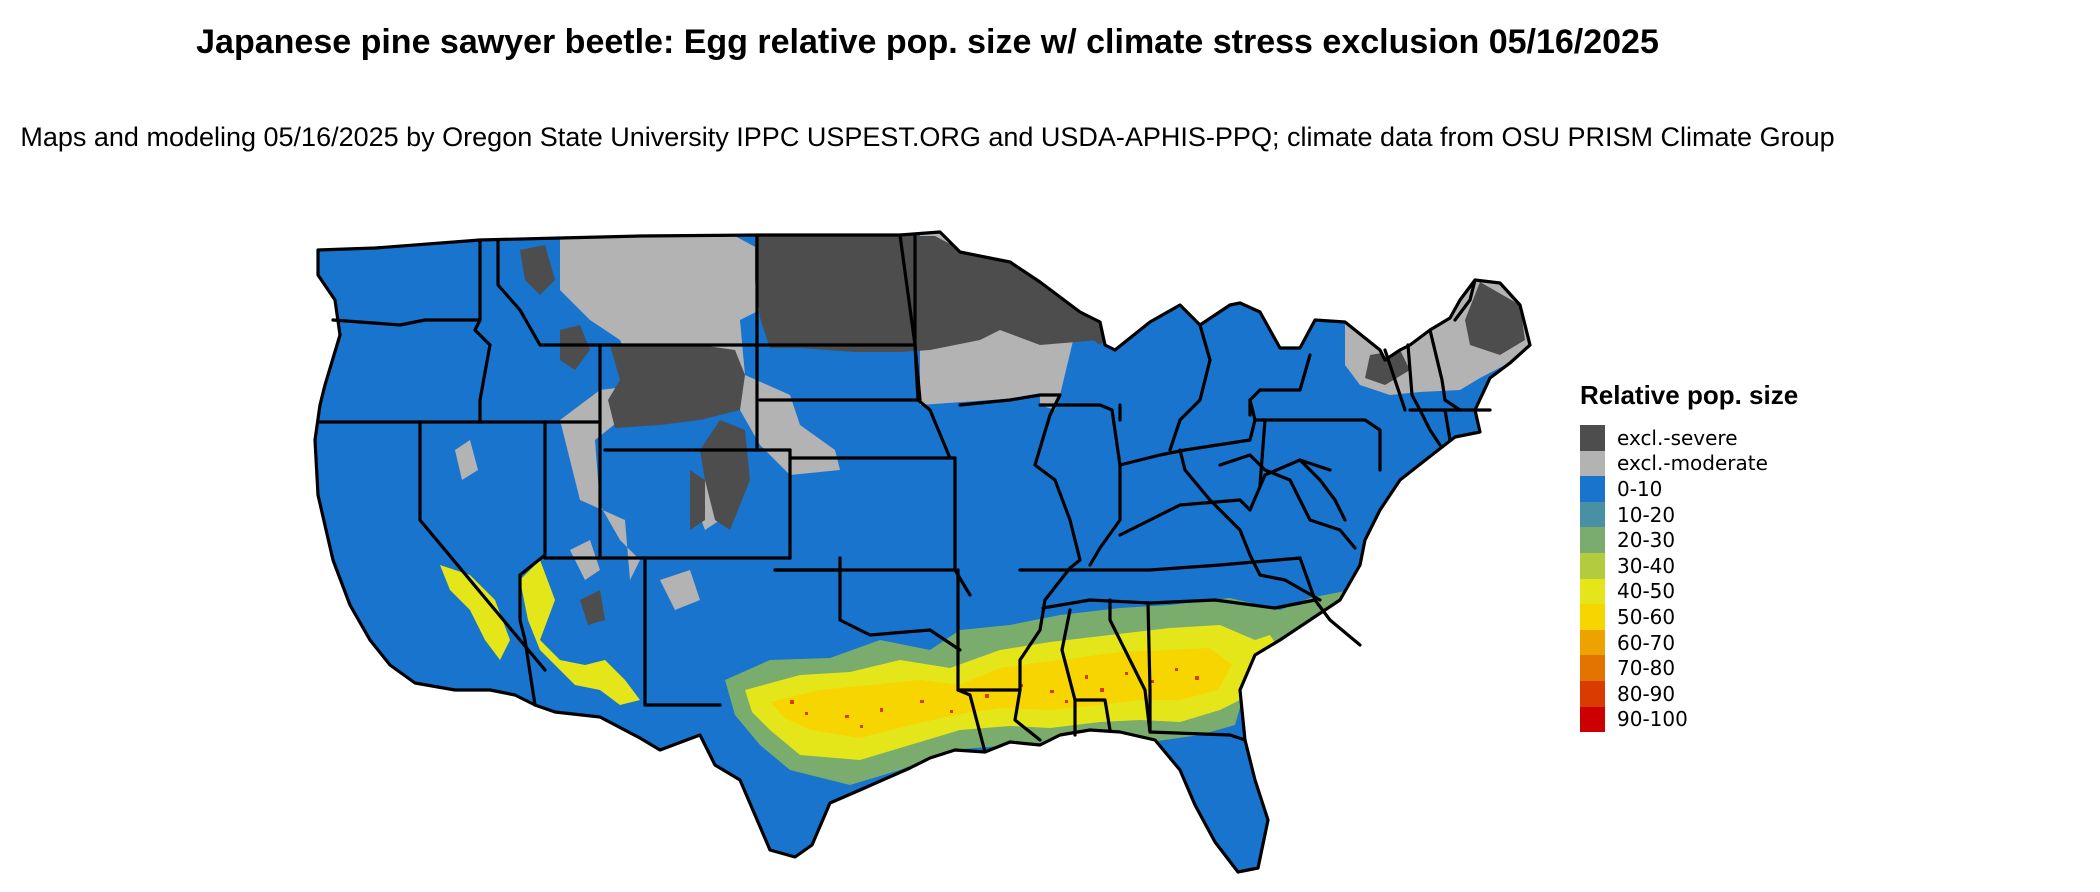  I want to click on legend-item: 10-20, so click(1689, 514).